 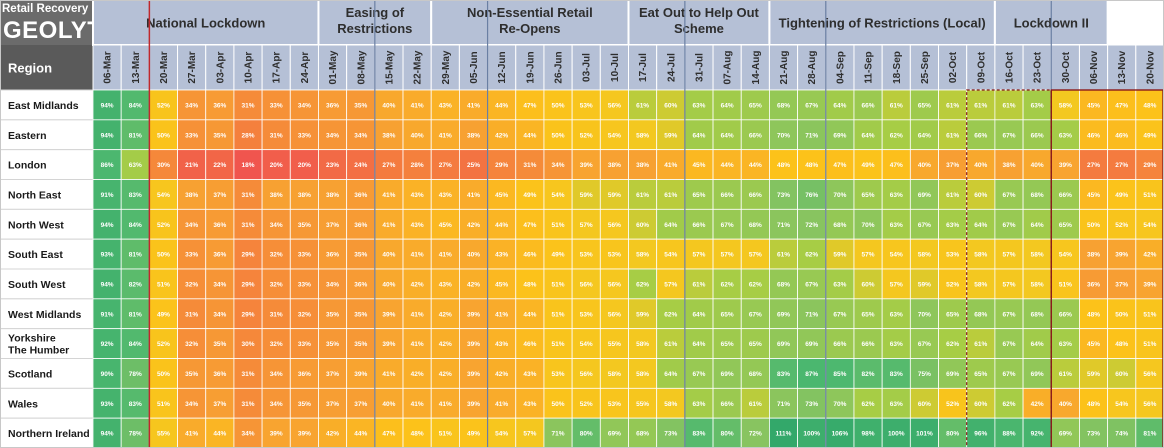 What do you see at coordinates (727, 195) in the screenshot?
I see `heat-value: 66%` at bounding box center [727, 195].